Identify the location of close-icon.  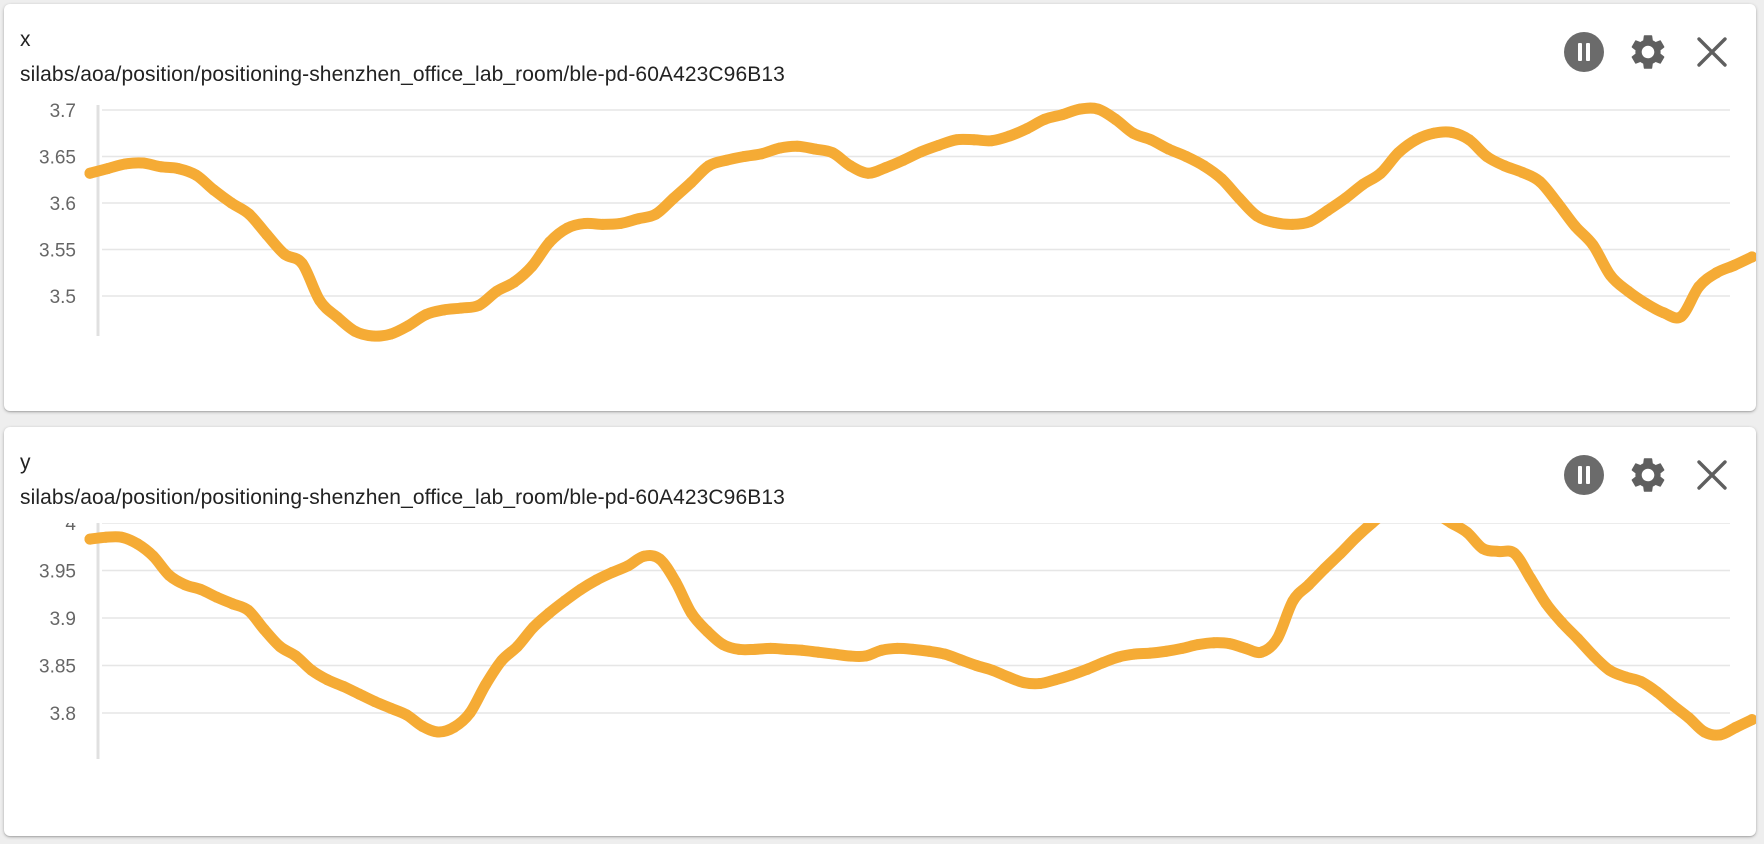
(1712, 475).